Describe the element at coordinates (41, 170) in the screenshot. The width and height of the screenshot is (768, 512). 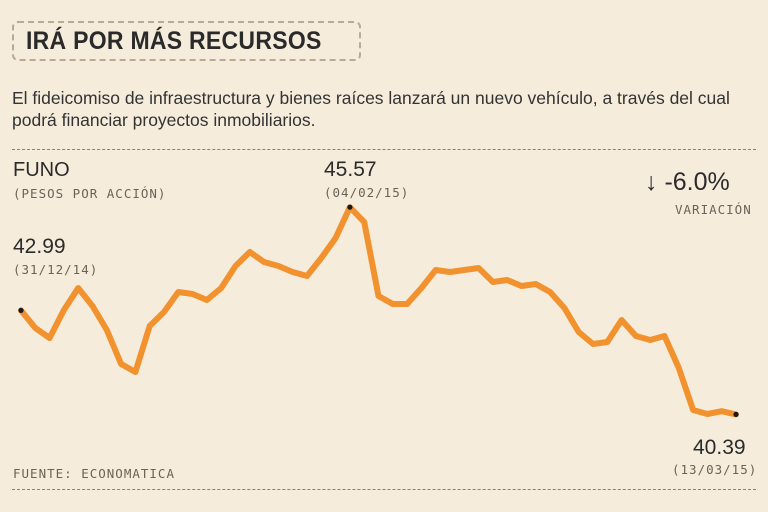
I see `chart-title: FUNO` at that location.